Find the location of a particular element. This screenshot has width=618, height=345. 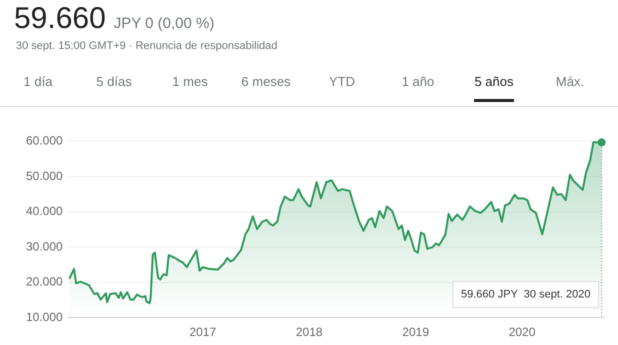

text: 1 día is located at coordinates (38, 82).